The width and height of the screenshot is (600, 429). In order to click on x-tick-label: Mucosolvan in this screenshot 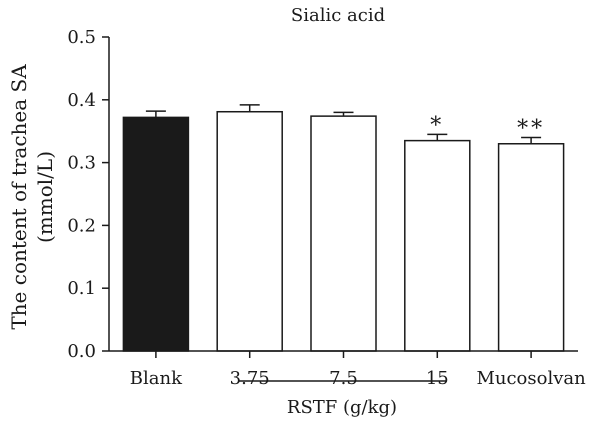, I will do `click(531, 378)`.